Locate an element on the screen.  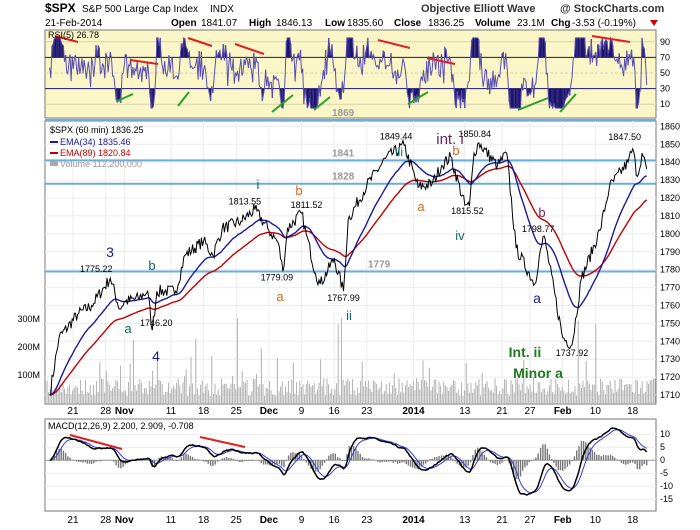
price-tick-label: 1820 is located at coordinates (670, 198).